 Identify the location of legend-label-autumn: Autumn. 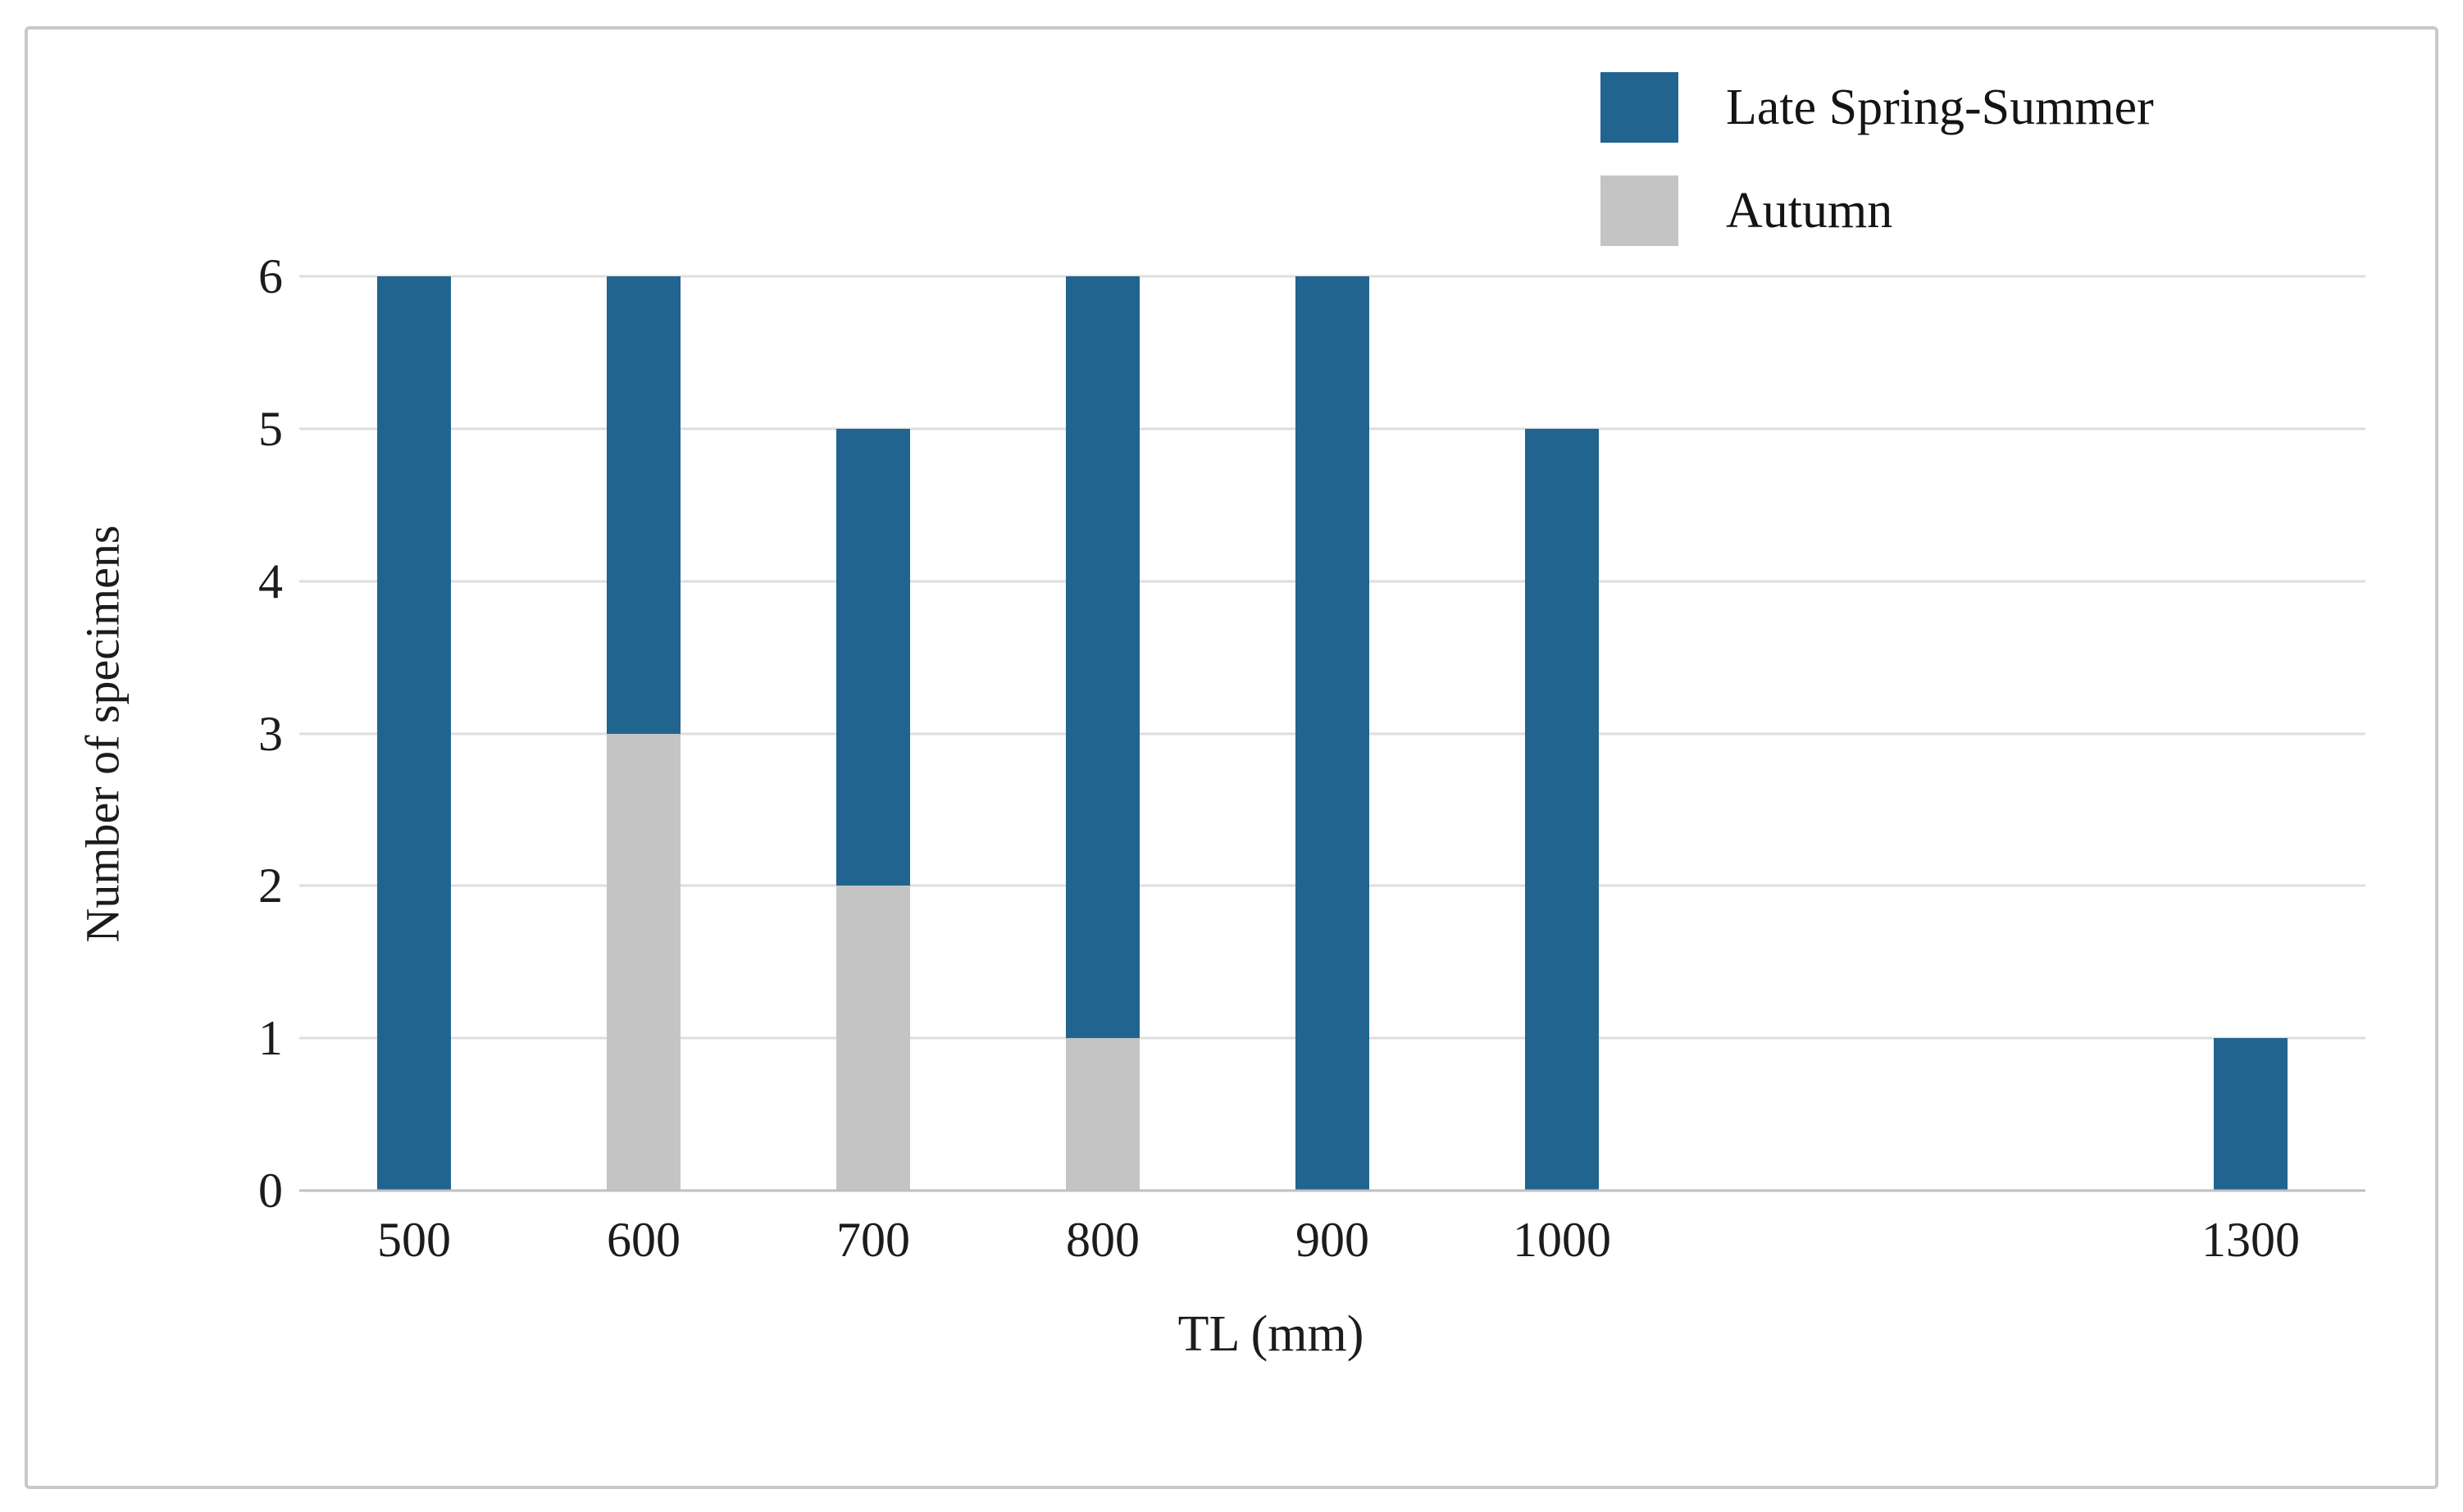
(1809, 211).